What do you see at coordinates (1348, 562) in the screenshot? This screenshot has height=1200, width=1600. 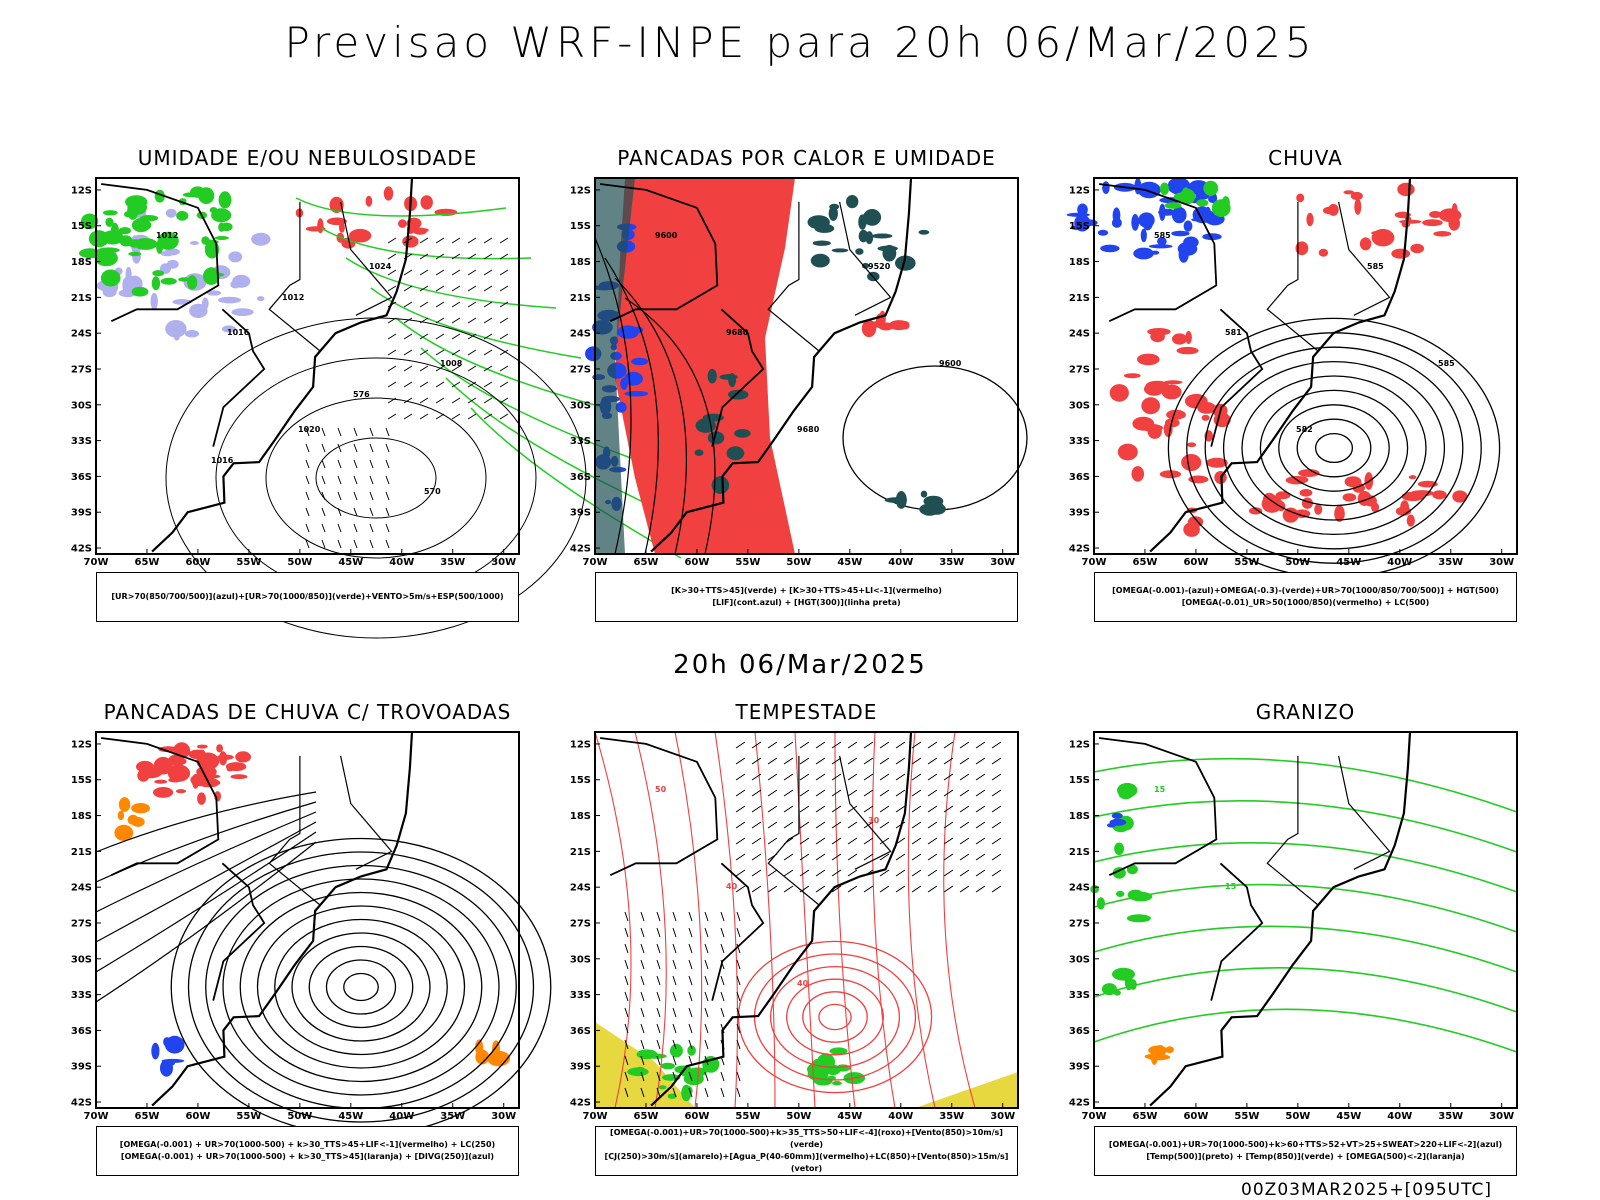 I see `lon-tick-label: 45W` at bounding box center [1348, 562].